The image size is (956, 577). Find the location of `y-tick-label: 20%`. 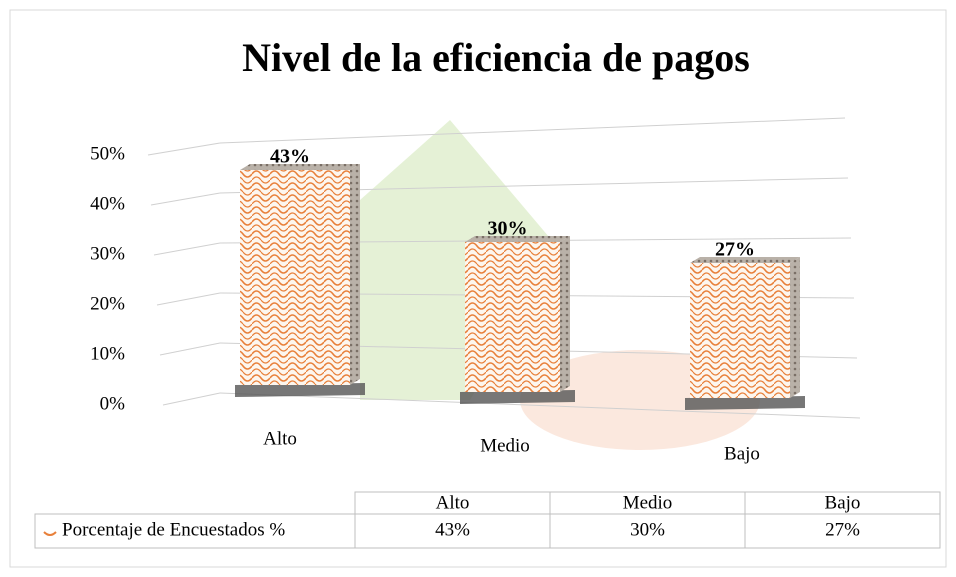

y-tick-label: 20% is located at coordinates (107, 303).